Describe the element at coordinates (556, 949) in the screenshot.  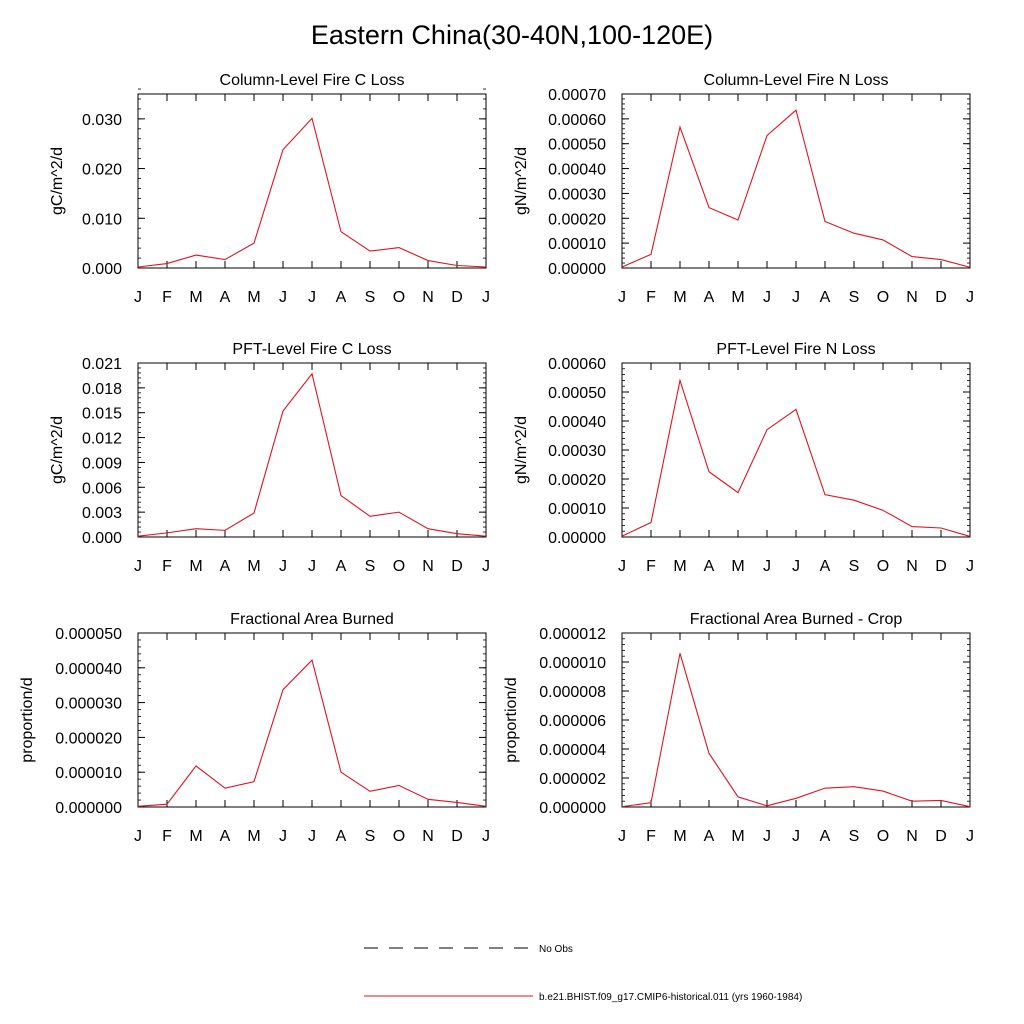
I see `legend-label-no-obs: No Obs` at that location.